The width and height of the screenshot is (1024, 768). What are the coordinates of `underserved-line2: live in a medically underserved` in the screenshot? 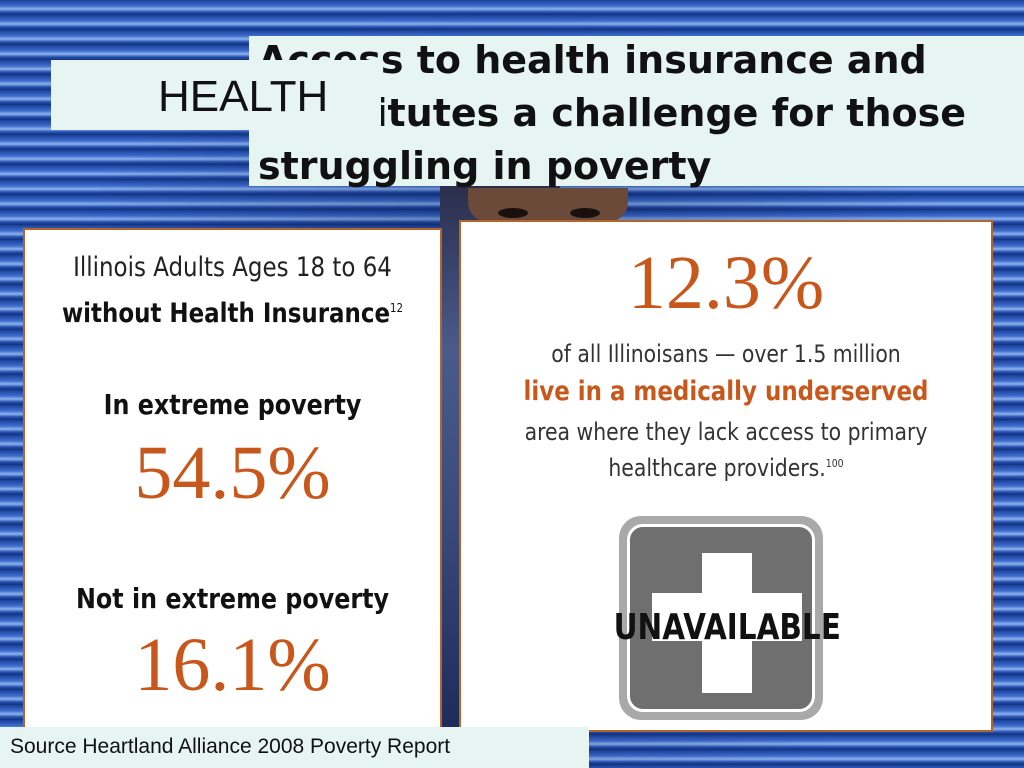 It's located at (726, 391).